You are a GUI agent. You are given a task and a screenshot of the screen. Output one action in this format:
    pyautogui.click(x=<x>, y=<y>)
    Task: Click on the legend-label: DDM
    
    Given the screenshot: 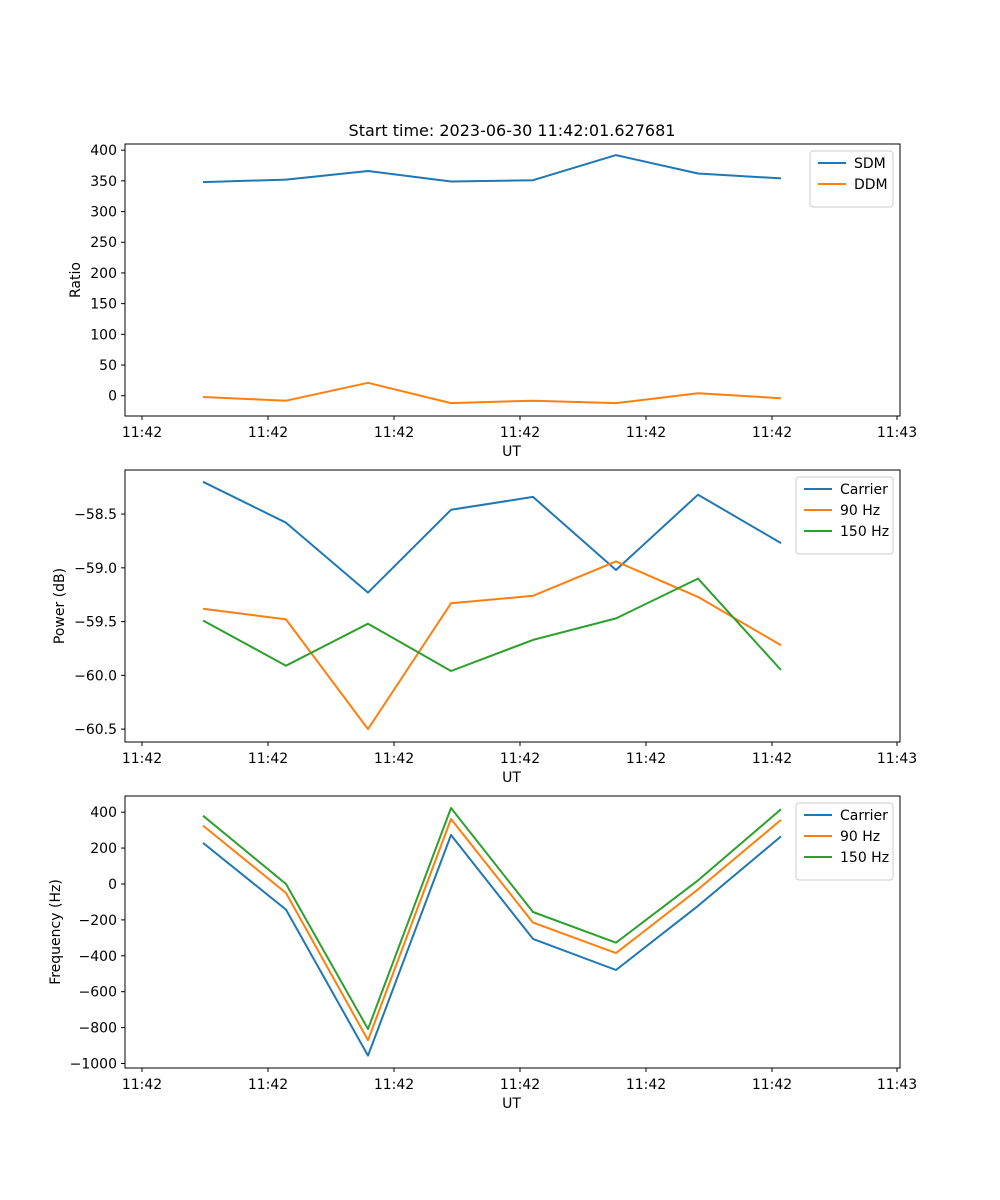 What is the action you would take?
    pyautogui.click(x=871, y=185)
    